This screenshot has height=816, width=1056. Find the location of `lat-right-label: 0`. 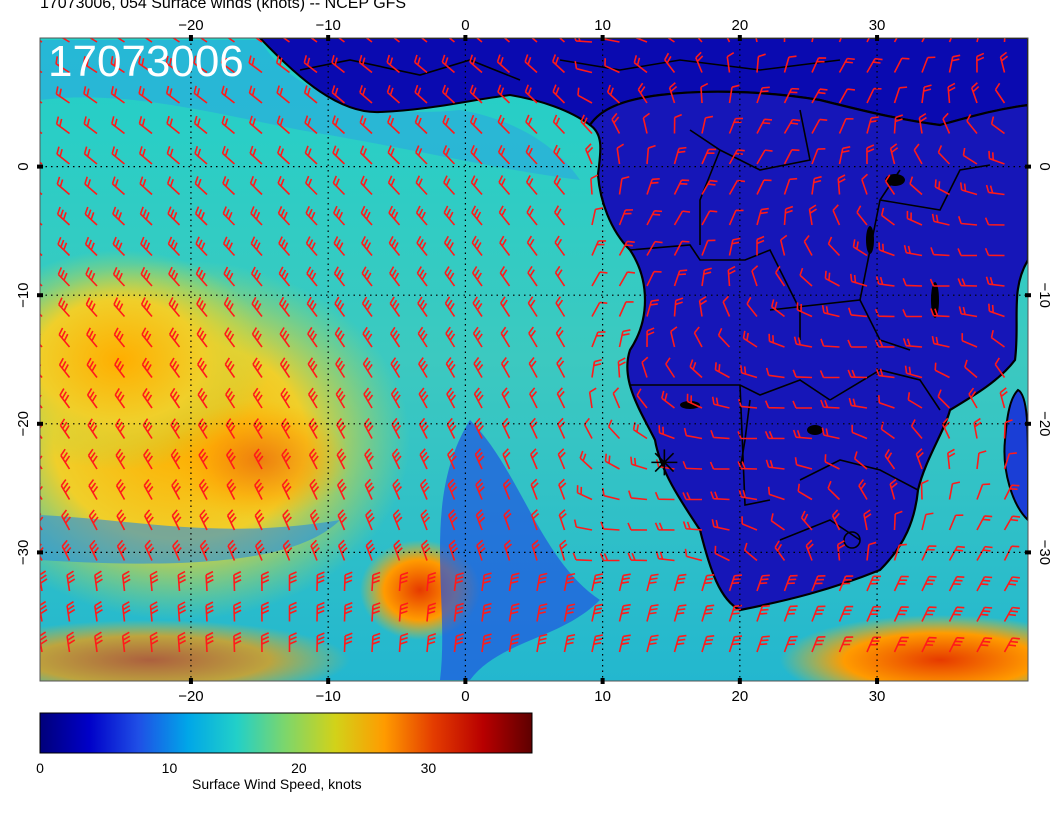

lat-right-label: 0 is located at coordinates (1044, 166).